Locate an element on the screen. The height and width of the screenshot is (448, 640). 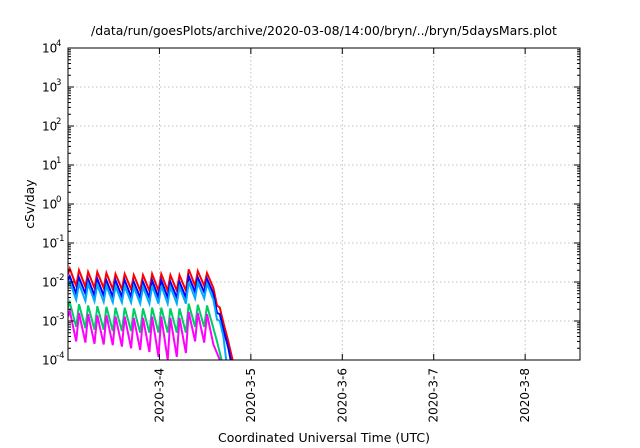
y-tick-exponent: -2 is located at coordinates (60, 278).